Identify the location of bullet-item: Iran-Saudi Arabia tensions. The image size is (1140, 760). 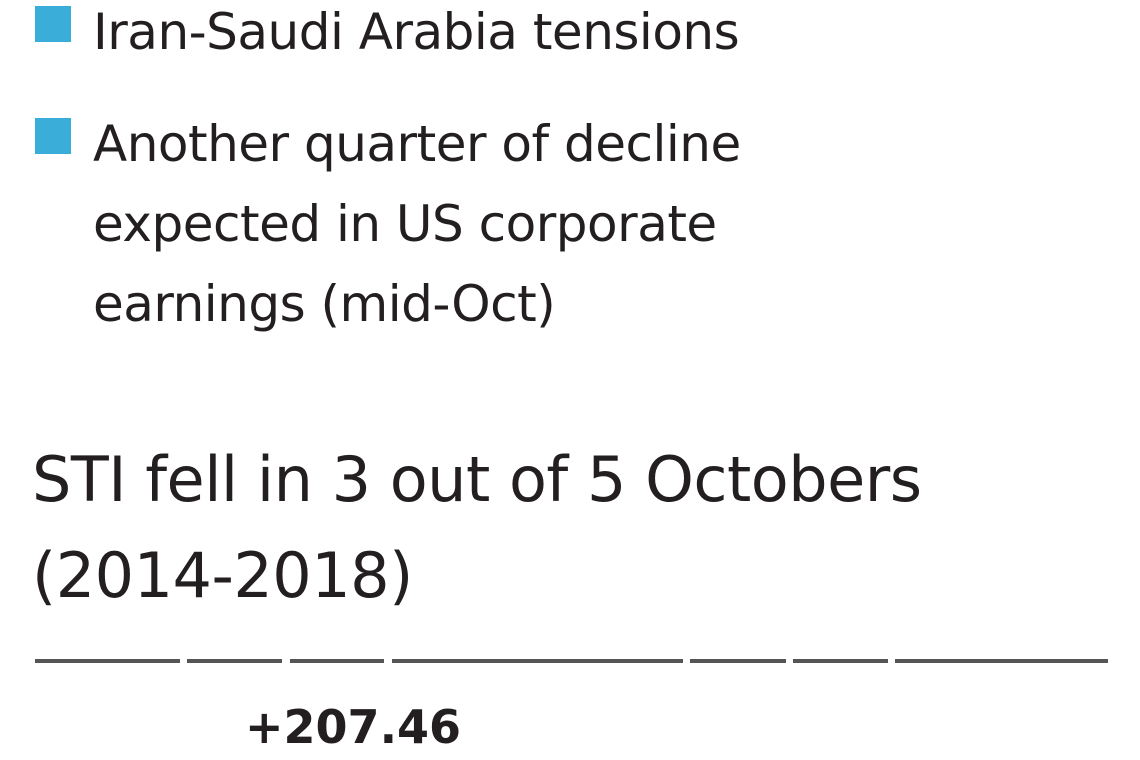
(387, 36).